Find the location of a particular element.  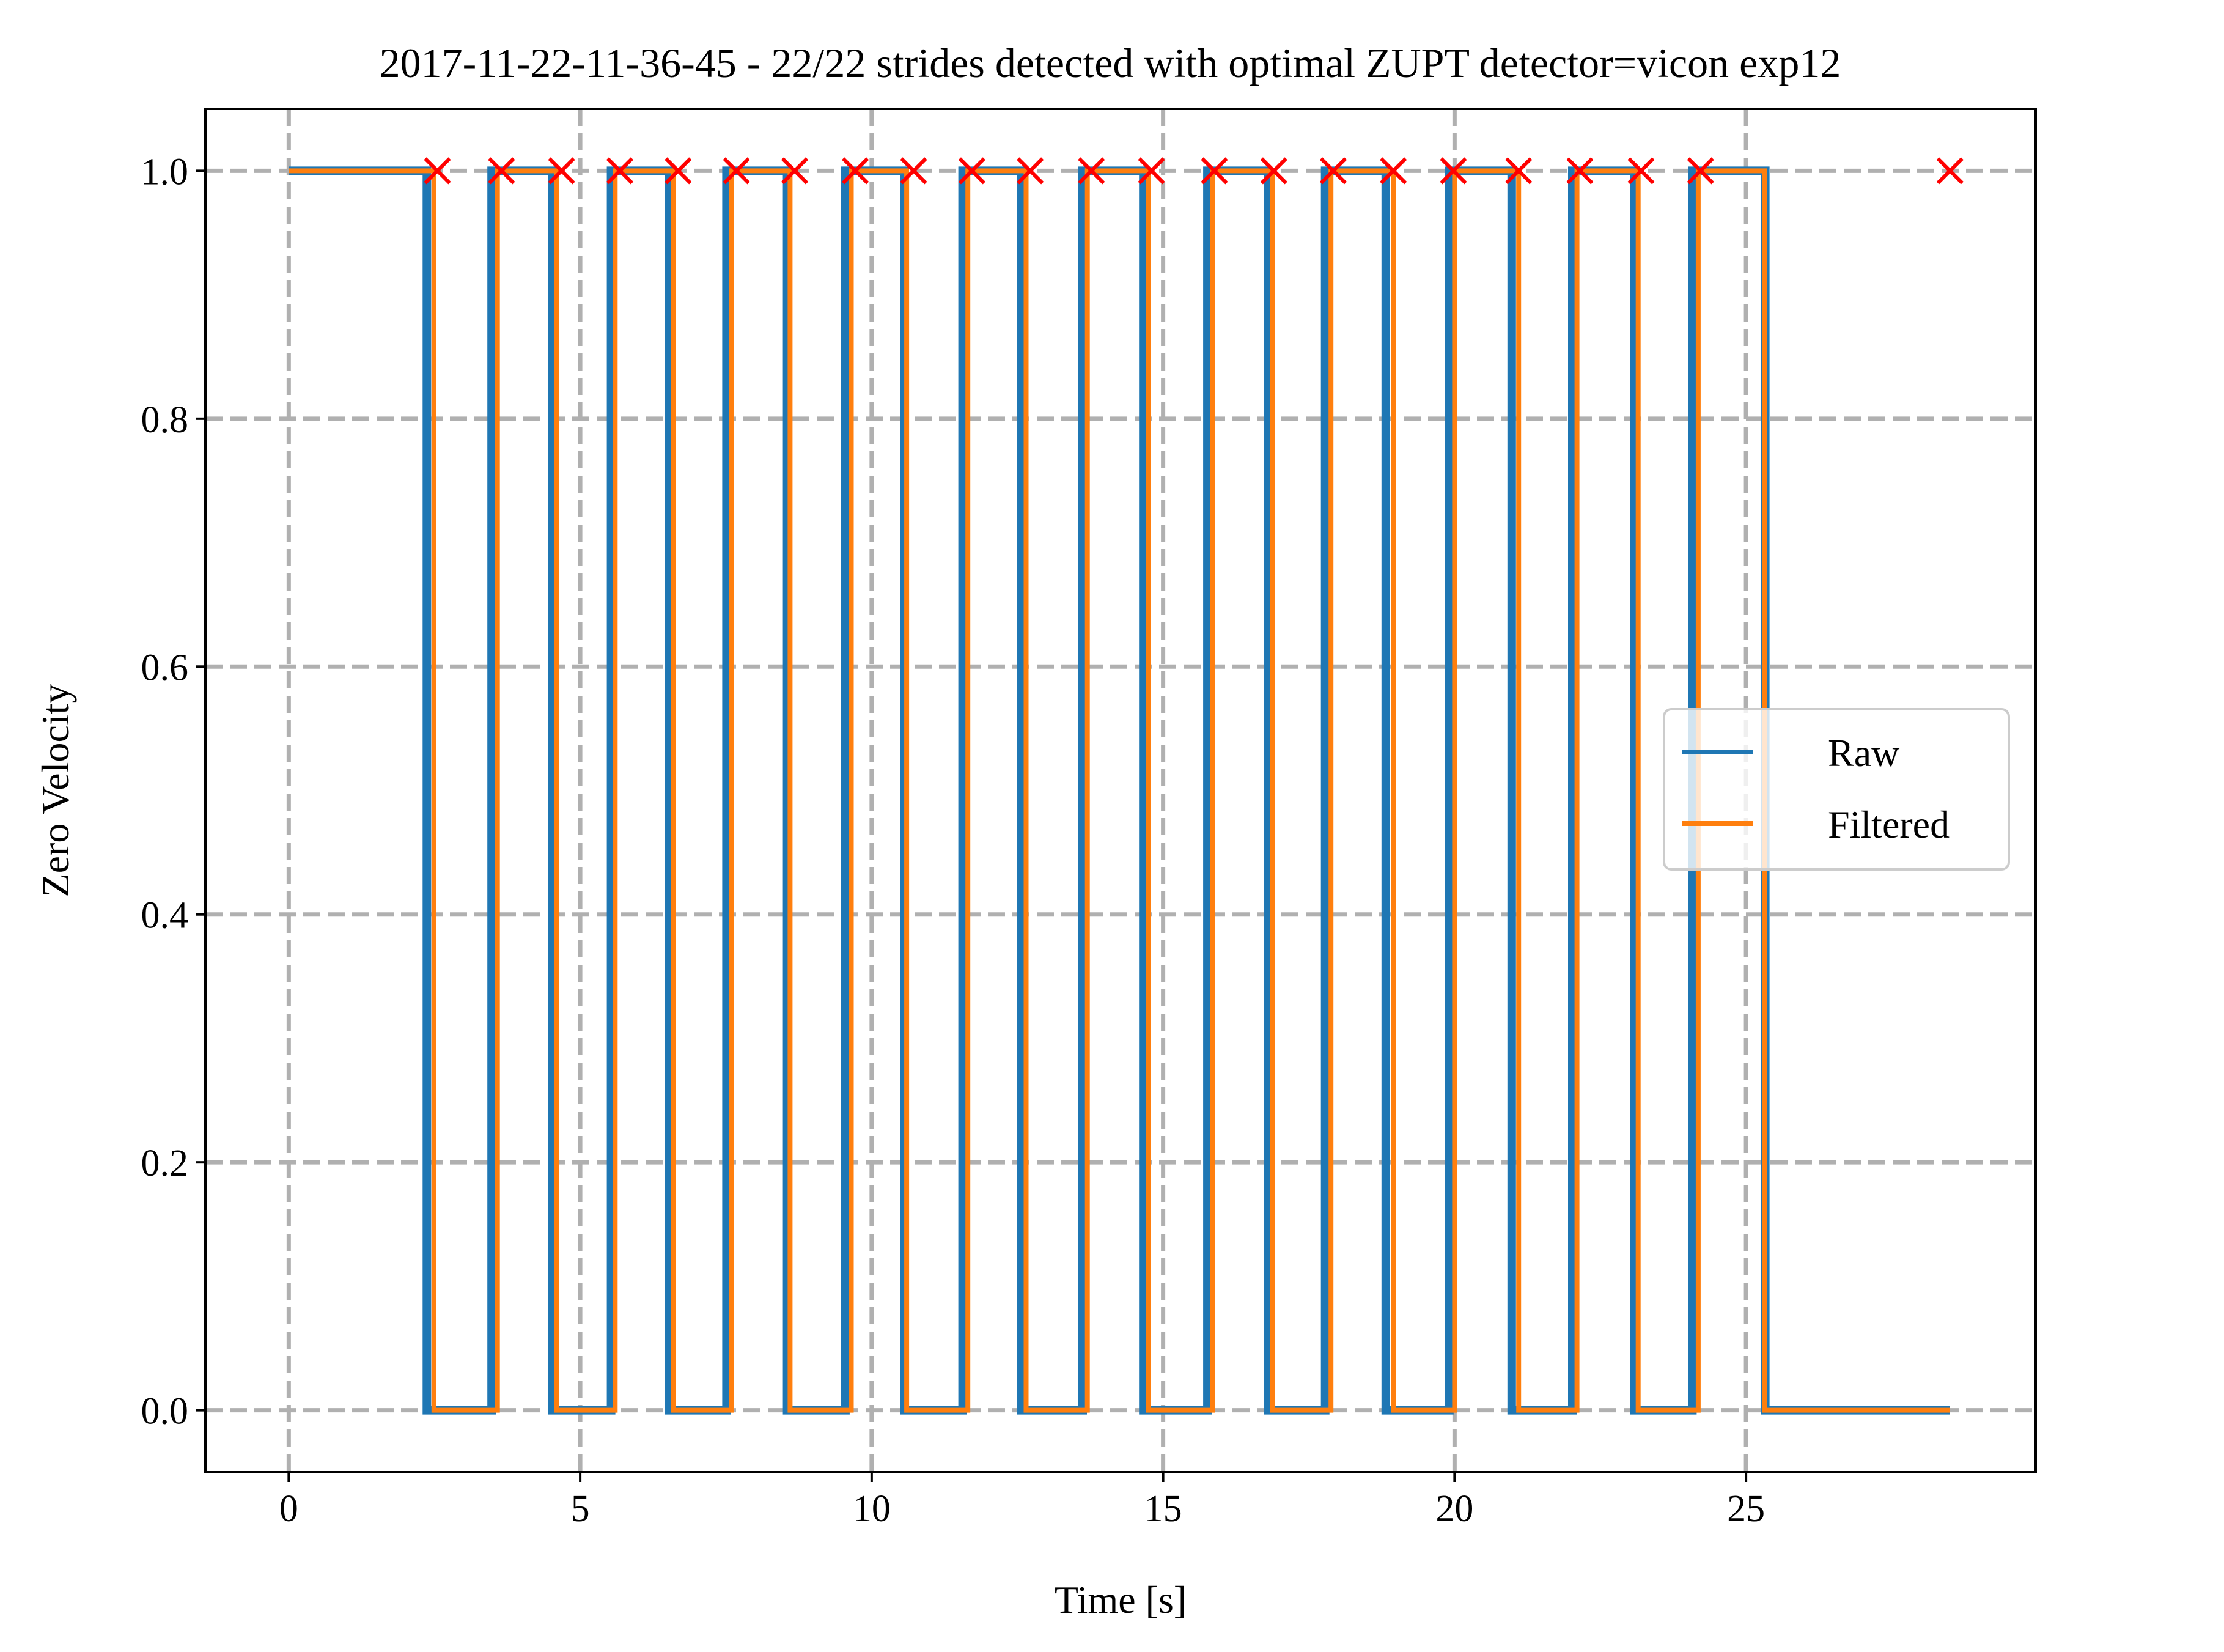

x-tick-label: 10 is located at coordinates (872, 1509).